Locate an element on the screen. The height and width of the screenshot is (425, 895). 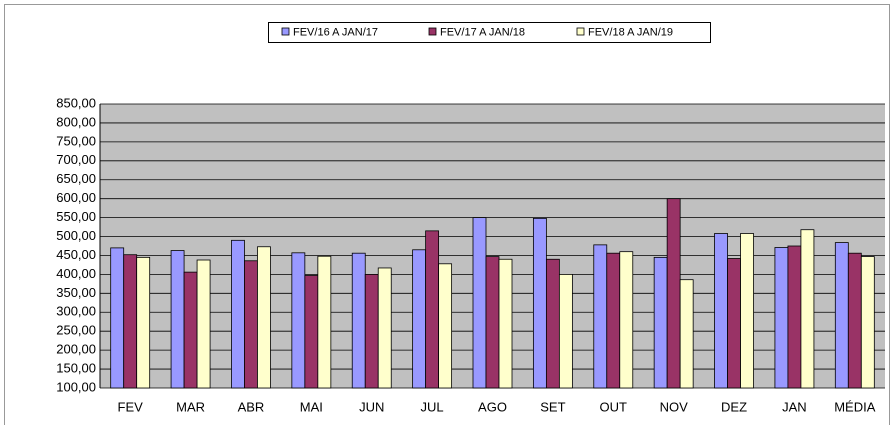
legend-box is located at coordinates (489, 32).